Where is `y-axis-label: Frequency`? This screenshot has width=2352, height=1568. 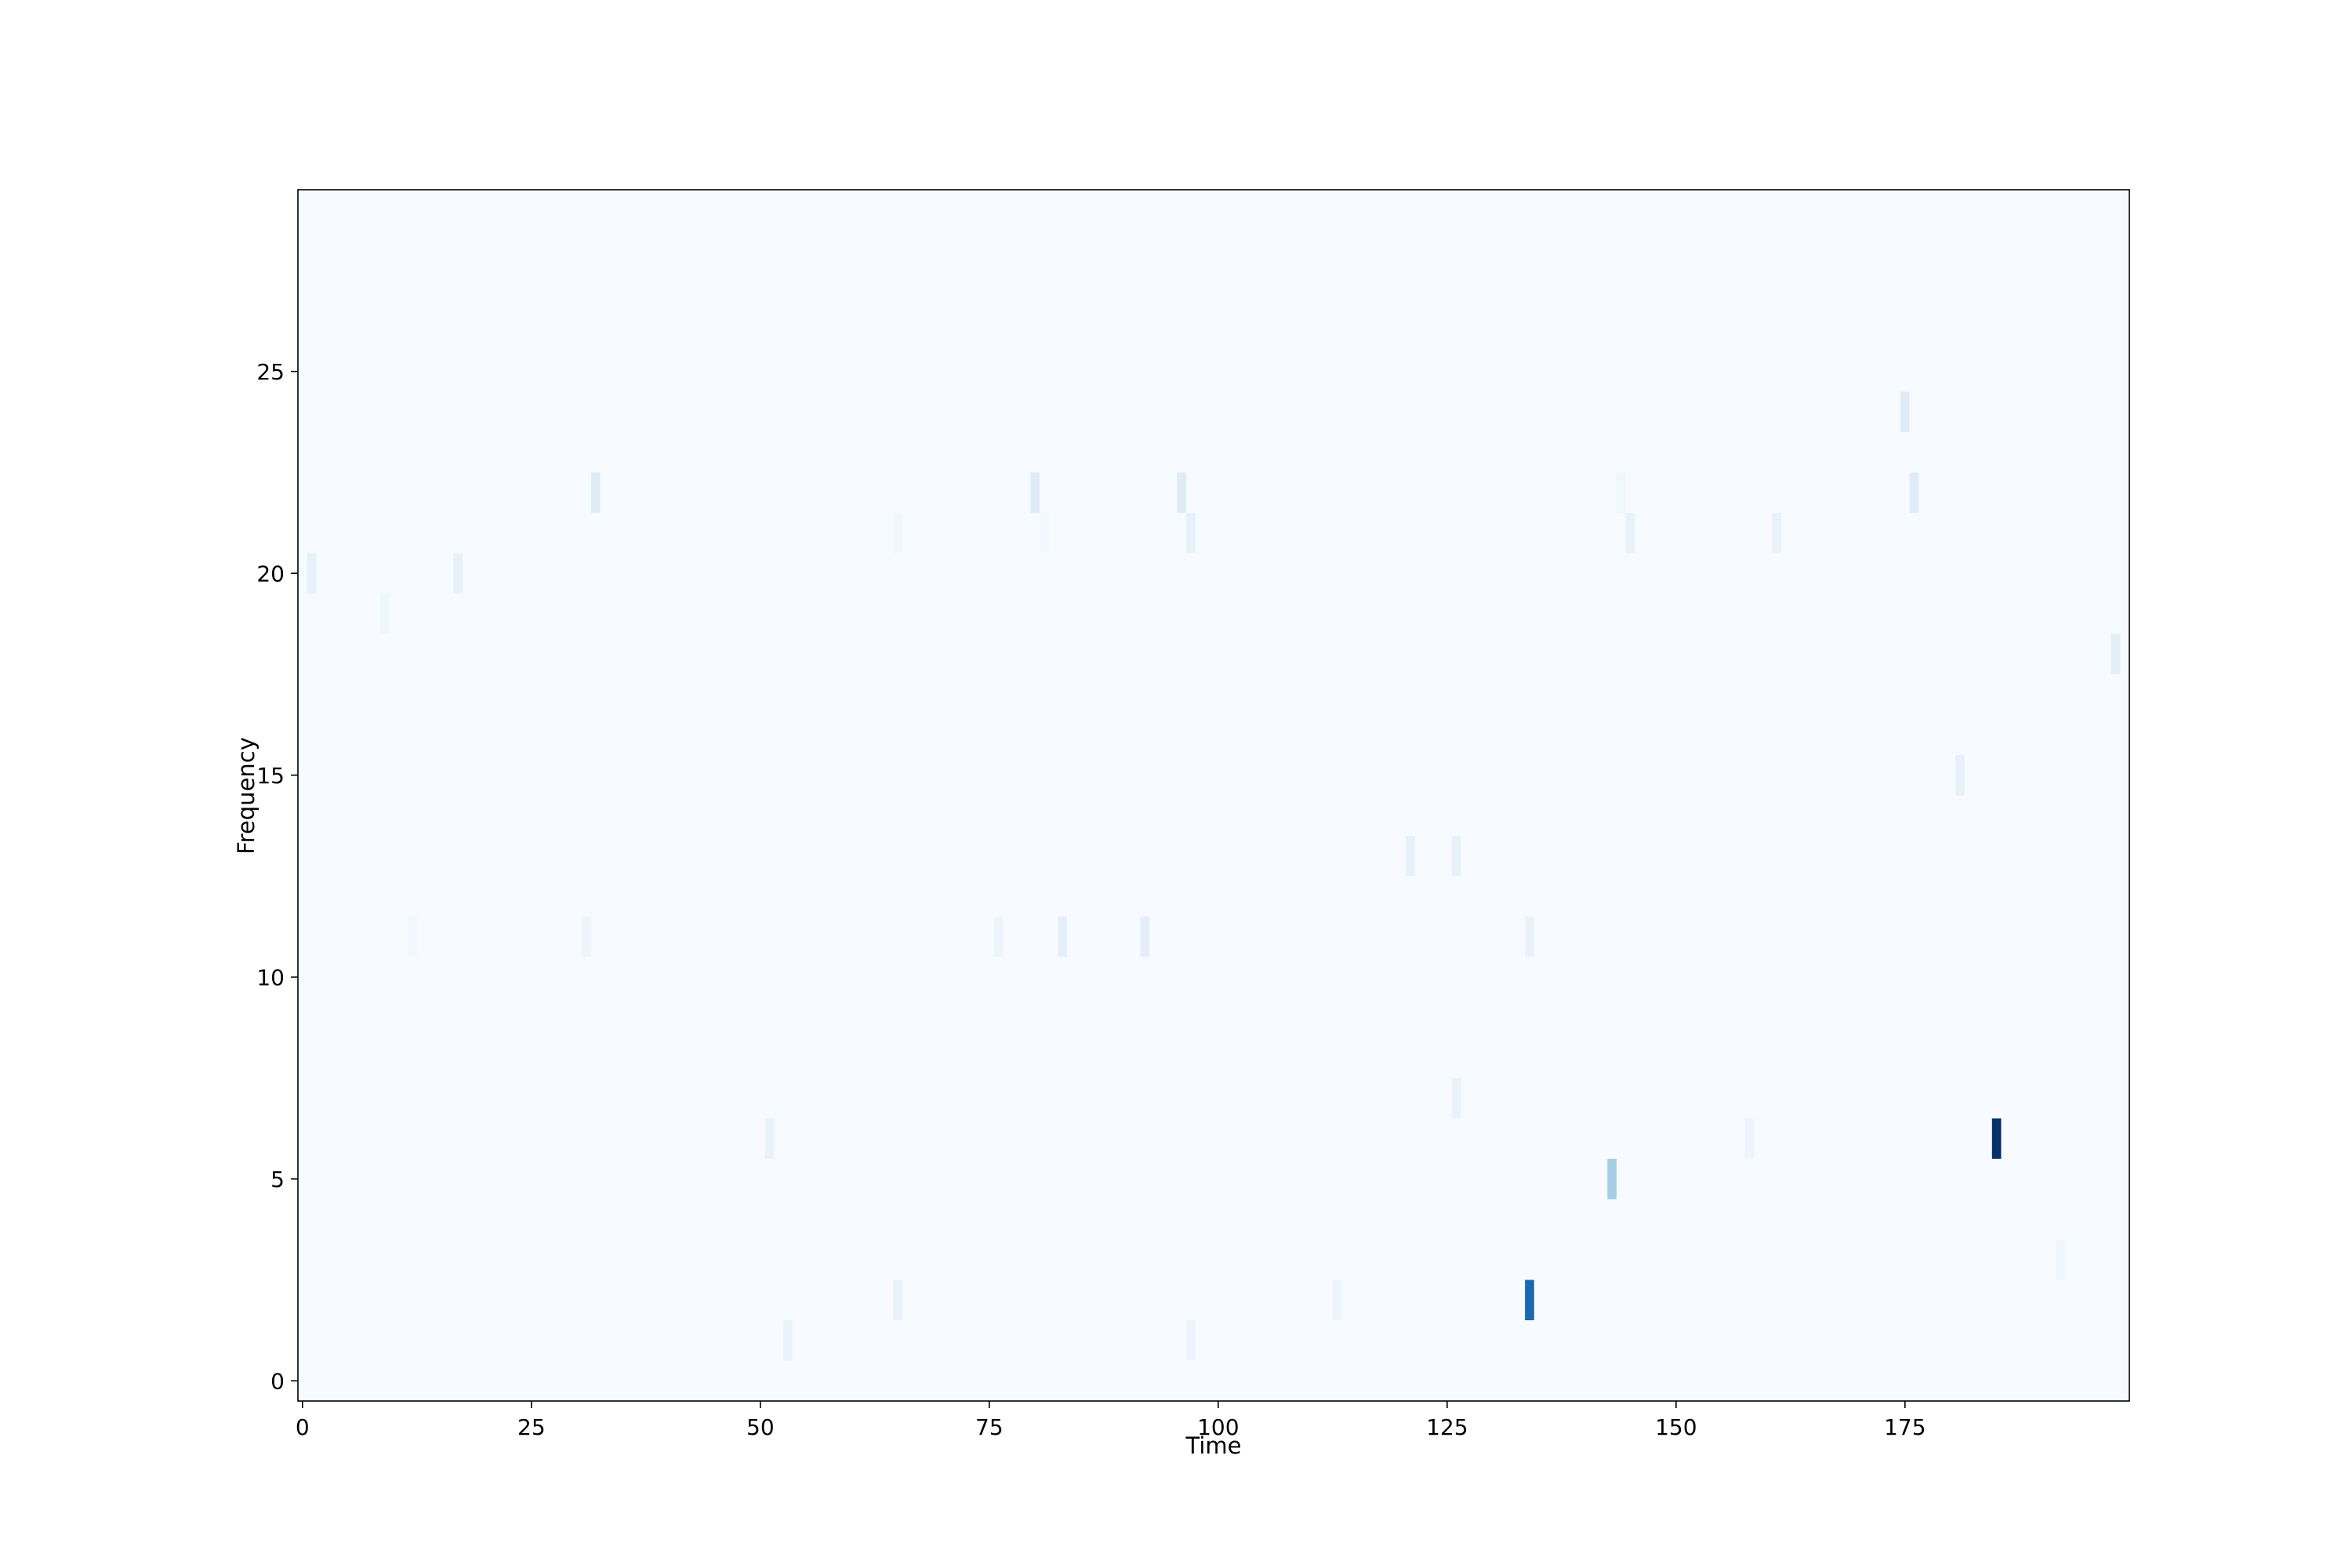 y-axis-label: Frequency is located at coordinates (247, 796).